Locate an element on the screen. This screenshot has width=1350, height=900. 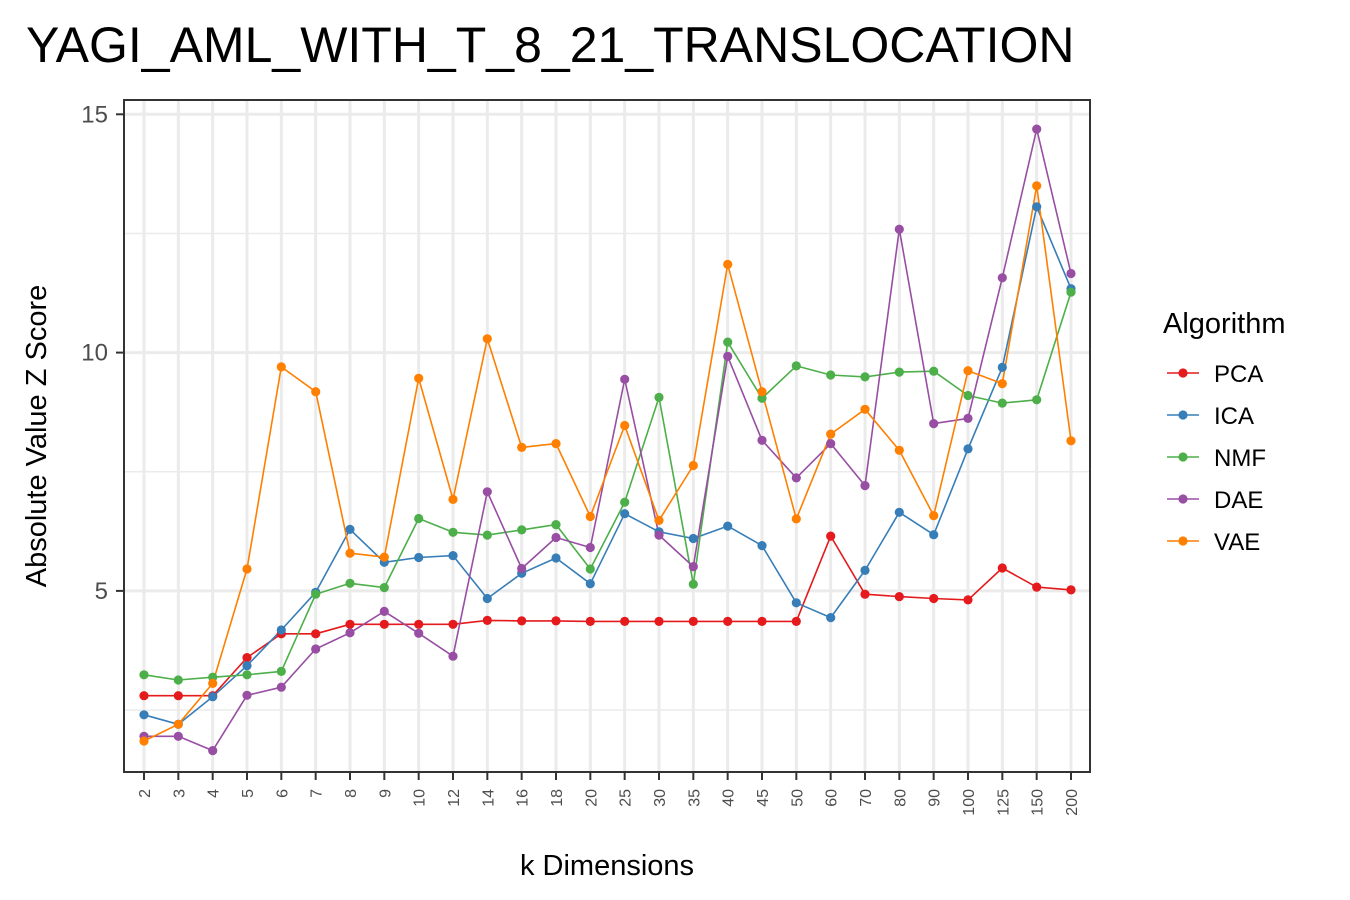
x-tick-label: 200 is located at coordinates (1072, 802).